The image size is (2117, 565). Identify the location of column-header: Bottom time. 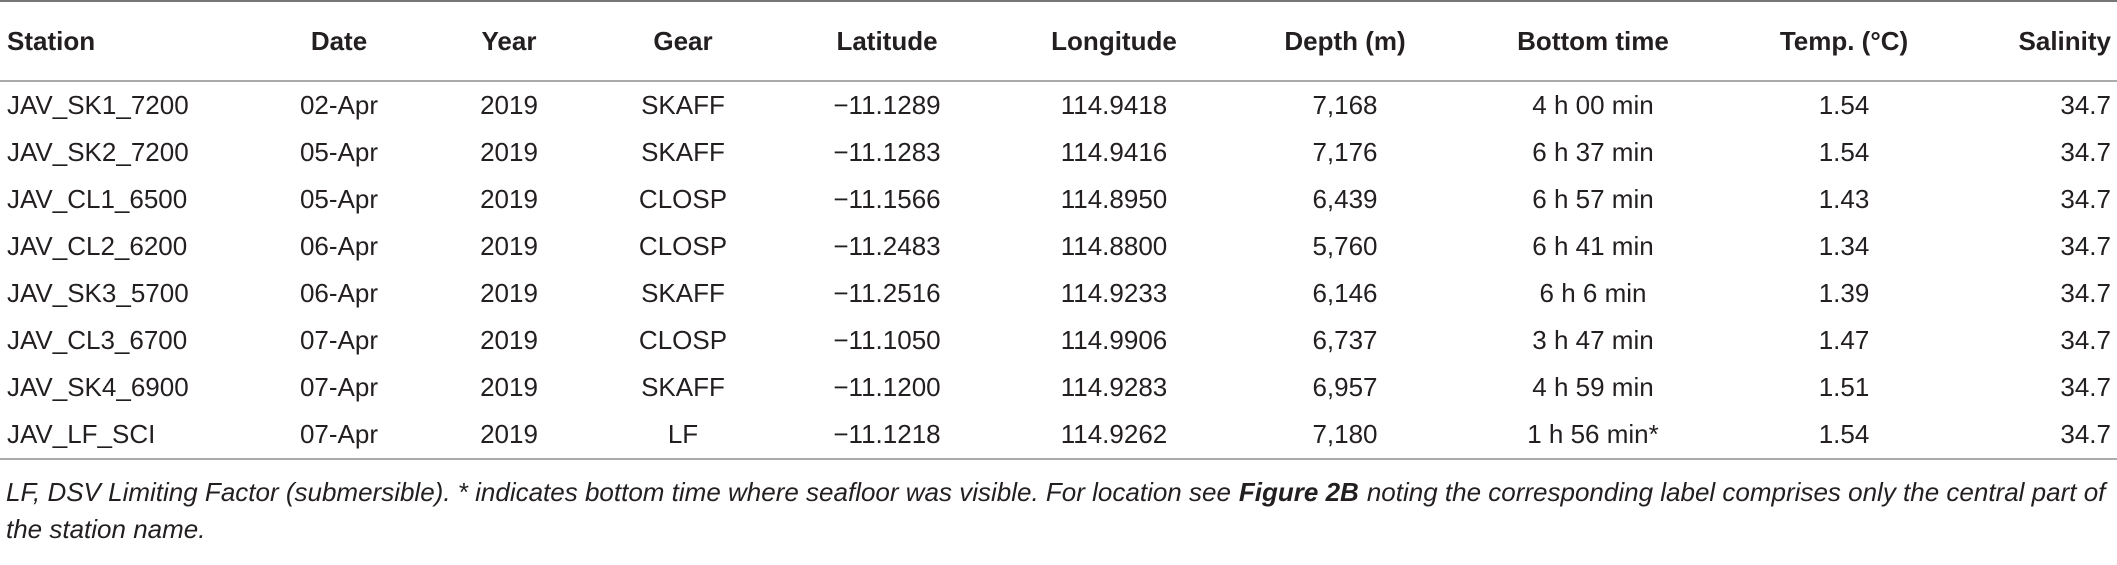
(1593, 41).